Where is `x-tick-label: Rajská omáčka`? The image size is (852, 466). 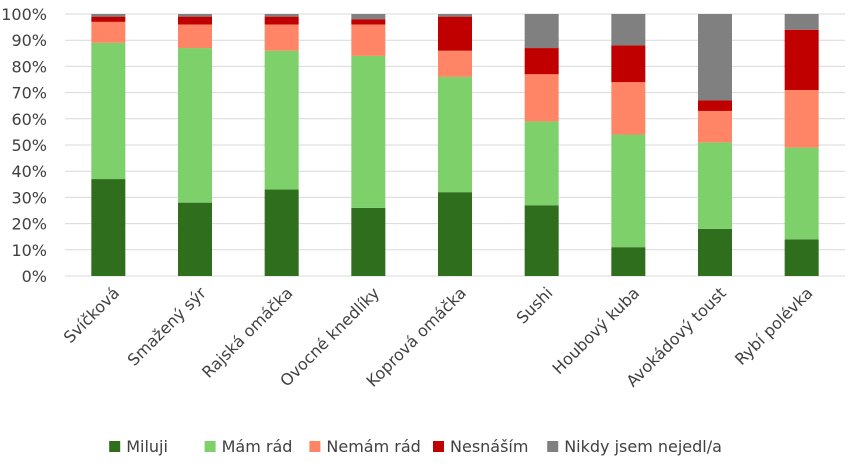
x-tick-label: Rajská omáčka is located at coordinates (247, 332).